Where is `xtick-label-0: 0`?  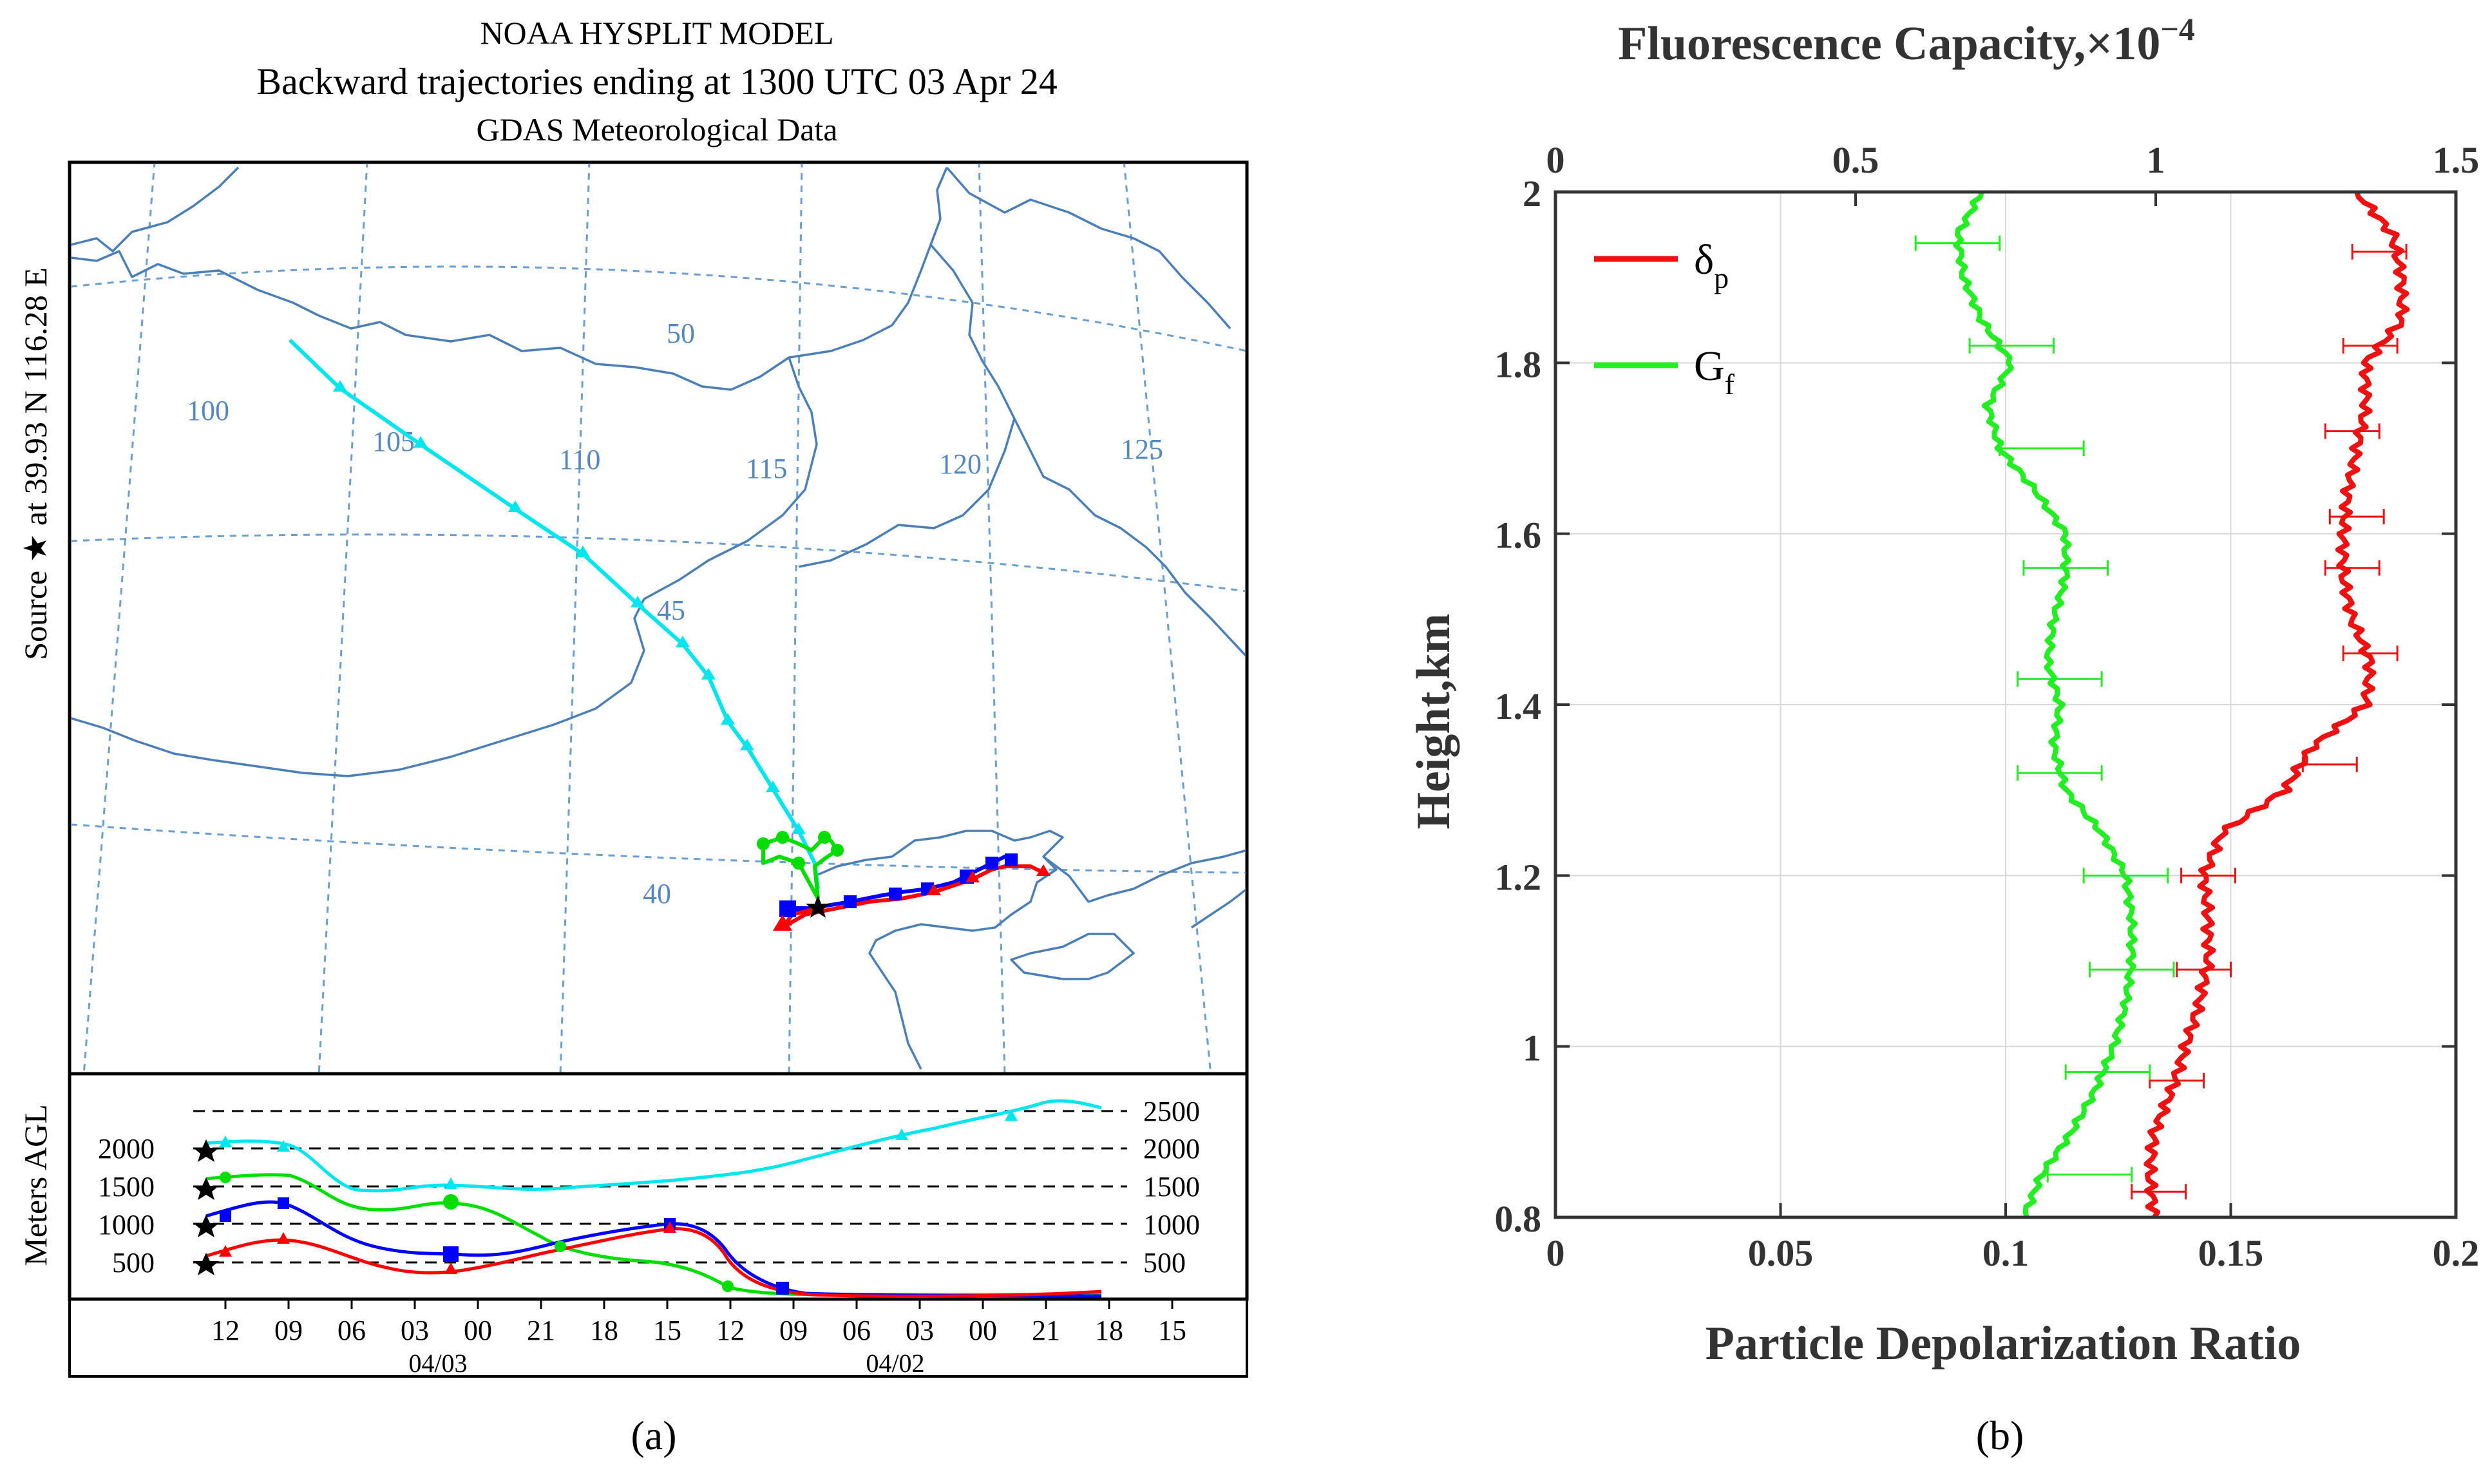
xtick-label-0: 0 is located at coordinates (1555, 1253).